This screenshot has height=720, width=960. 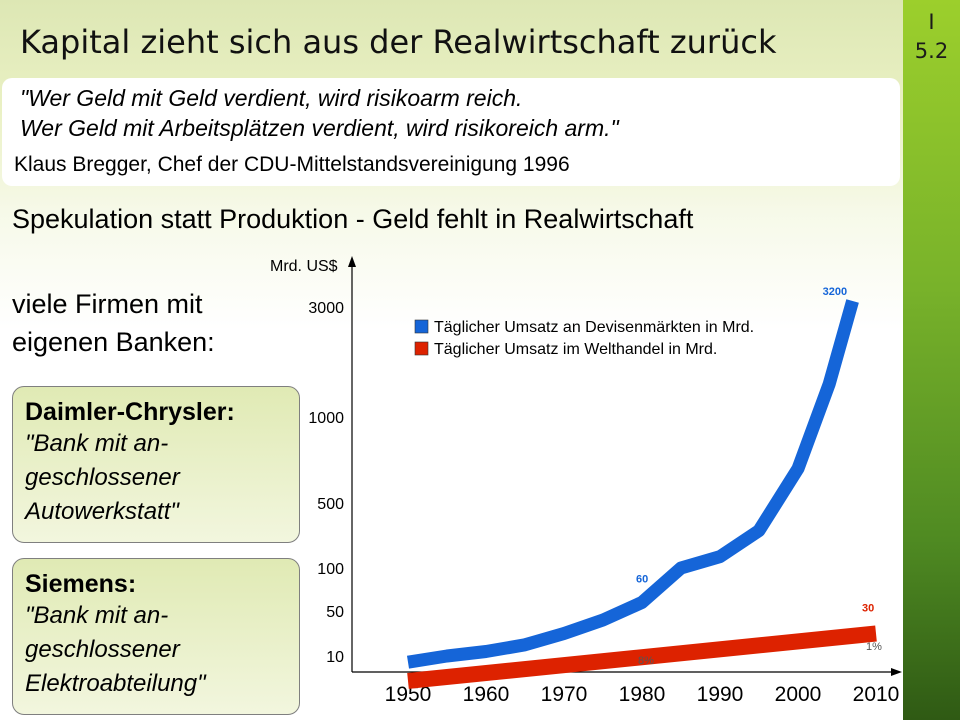 What do you see at coordinates (874, 647) in the screenshot?
I see `chart-percent-label: 1%` at bounding box center [874, 647].